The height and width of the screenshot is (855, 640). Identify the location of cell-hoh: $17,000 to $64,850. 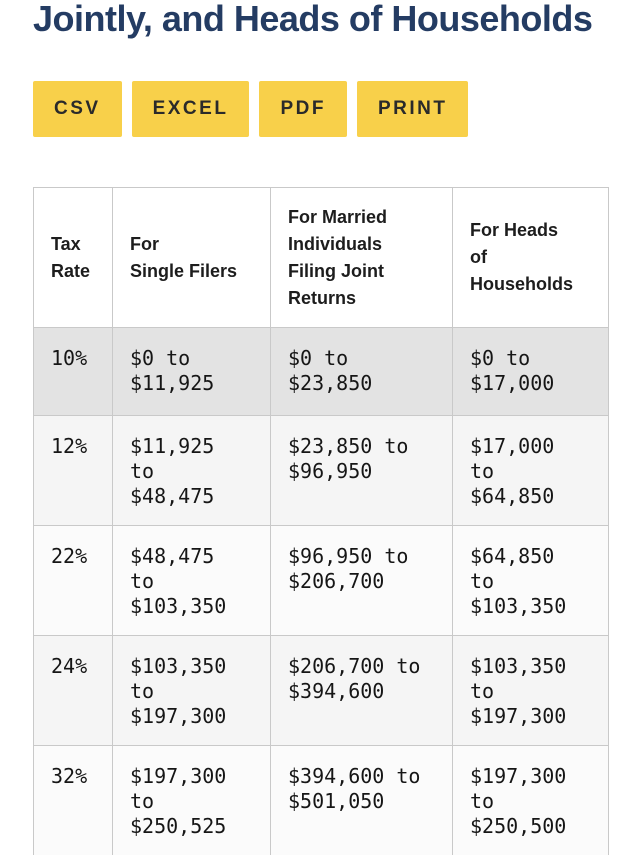
(530, 470).